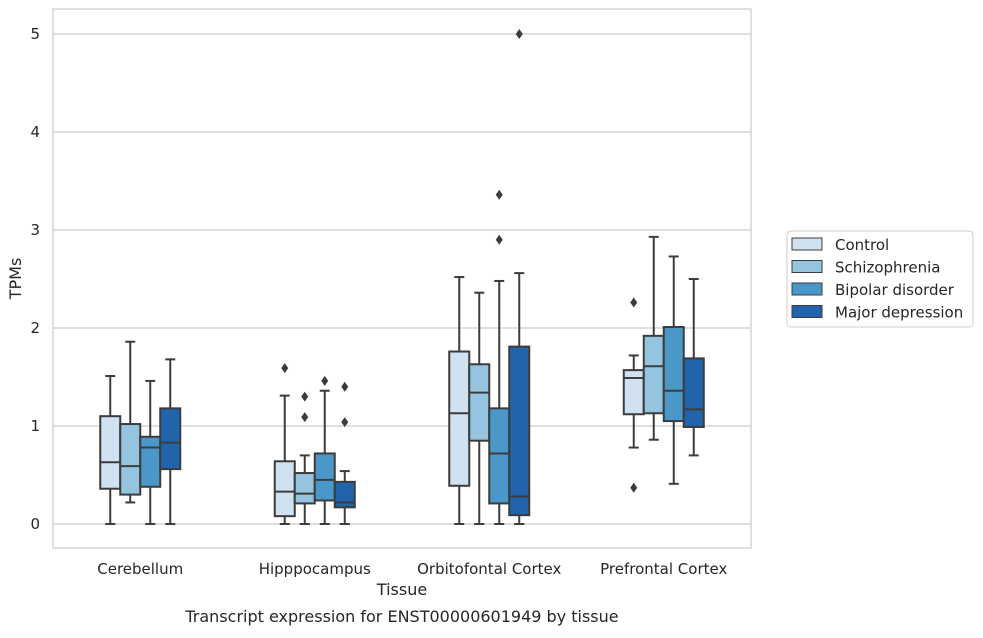 The width and height of the screenshot is (983, 638). Describe the element at coordinates (401, 589) in the screenshot. I see `x-axis-label: Tissue` at that location.